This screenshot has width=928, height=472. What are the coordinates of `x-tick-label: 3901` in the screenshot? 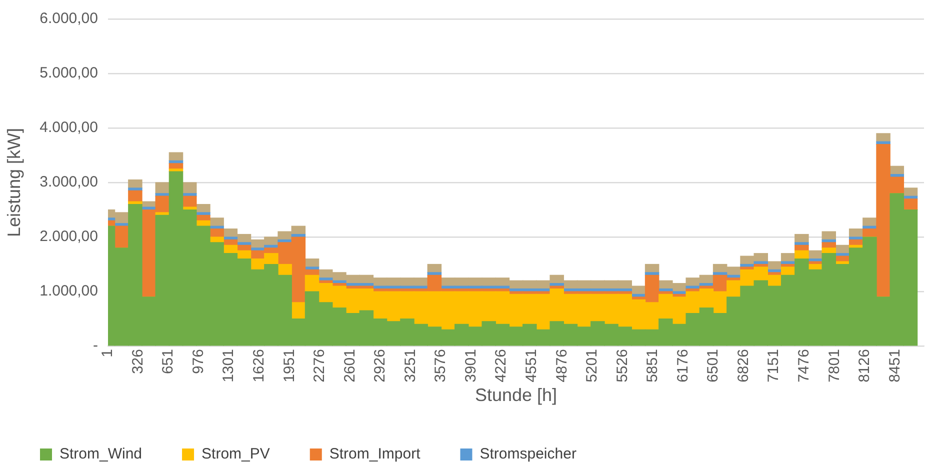 It's located at (471, 365).